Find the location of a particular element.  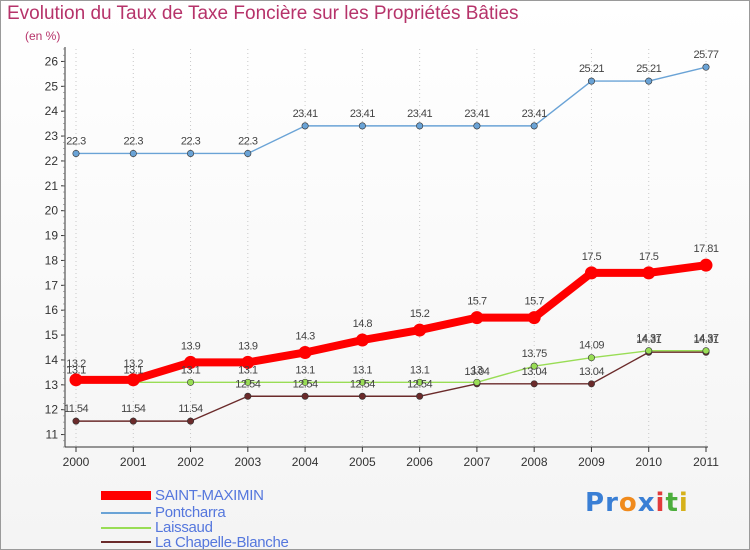

data-label-saint-maximin: 13.9 is located at coordinates (191, 346).